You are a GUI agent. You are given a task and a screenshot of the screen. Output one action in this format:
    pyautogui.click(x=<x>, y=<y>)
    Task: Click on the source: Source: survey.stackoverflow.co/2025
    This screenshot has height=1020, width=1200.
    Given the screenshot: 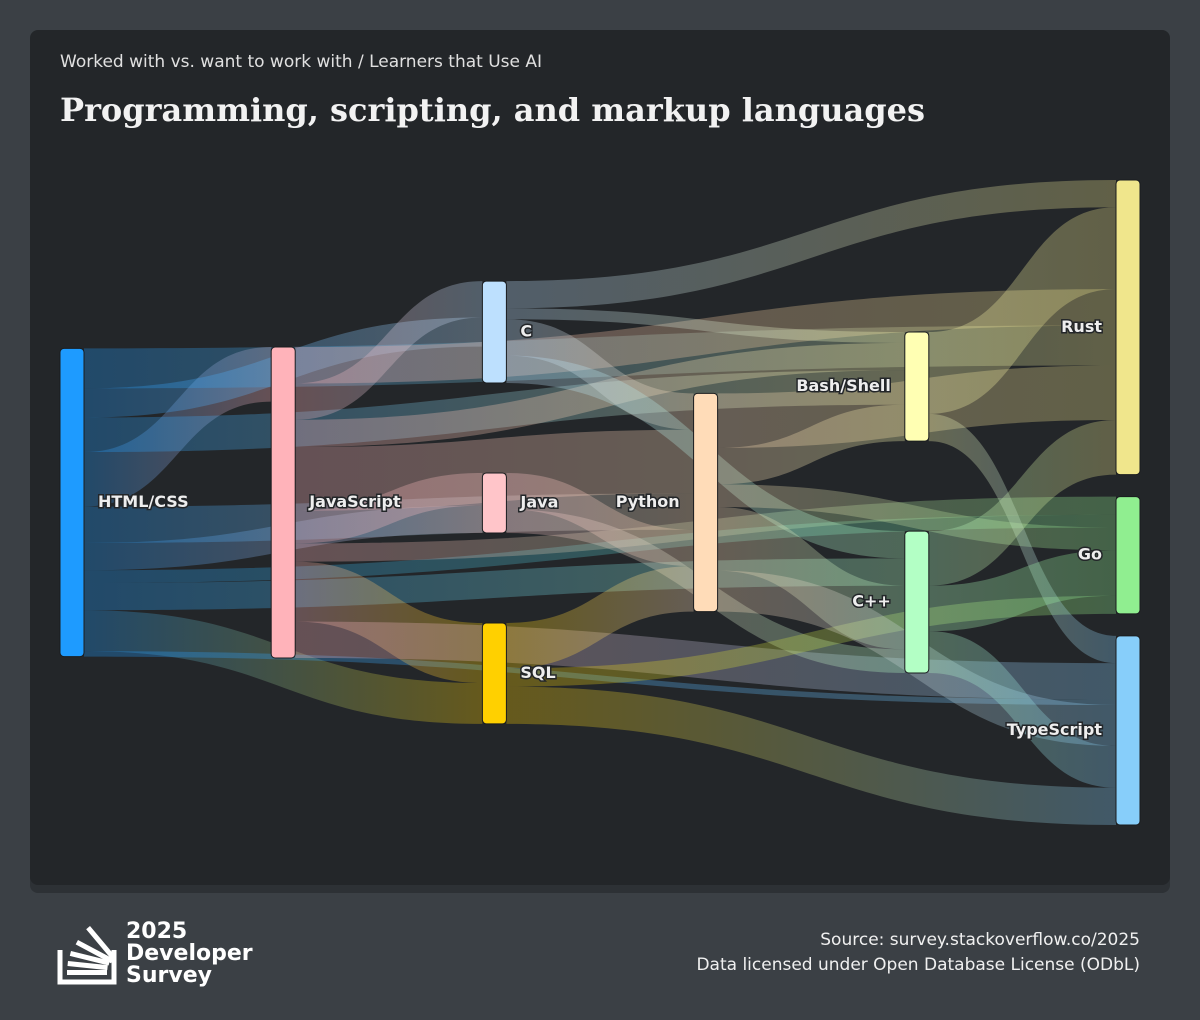 What is the action you would take?
    pyautogui.click(x=980, y=940)
    